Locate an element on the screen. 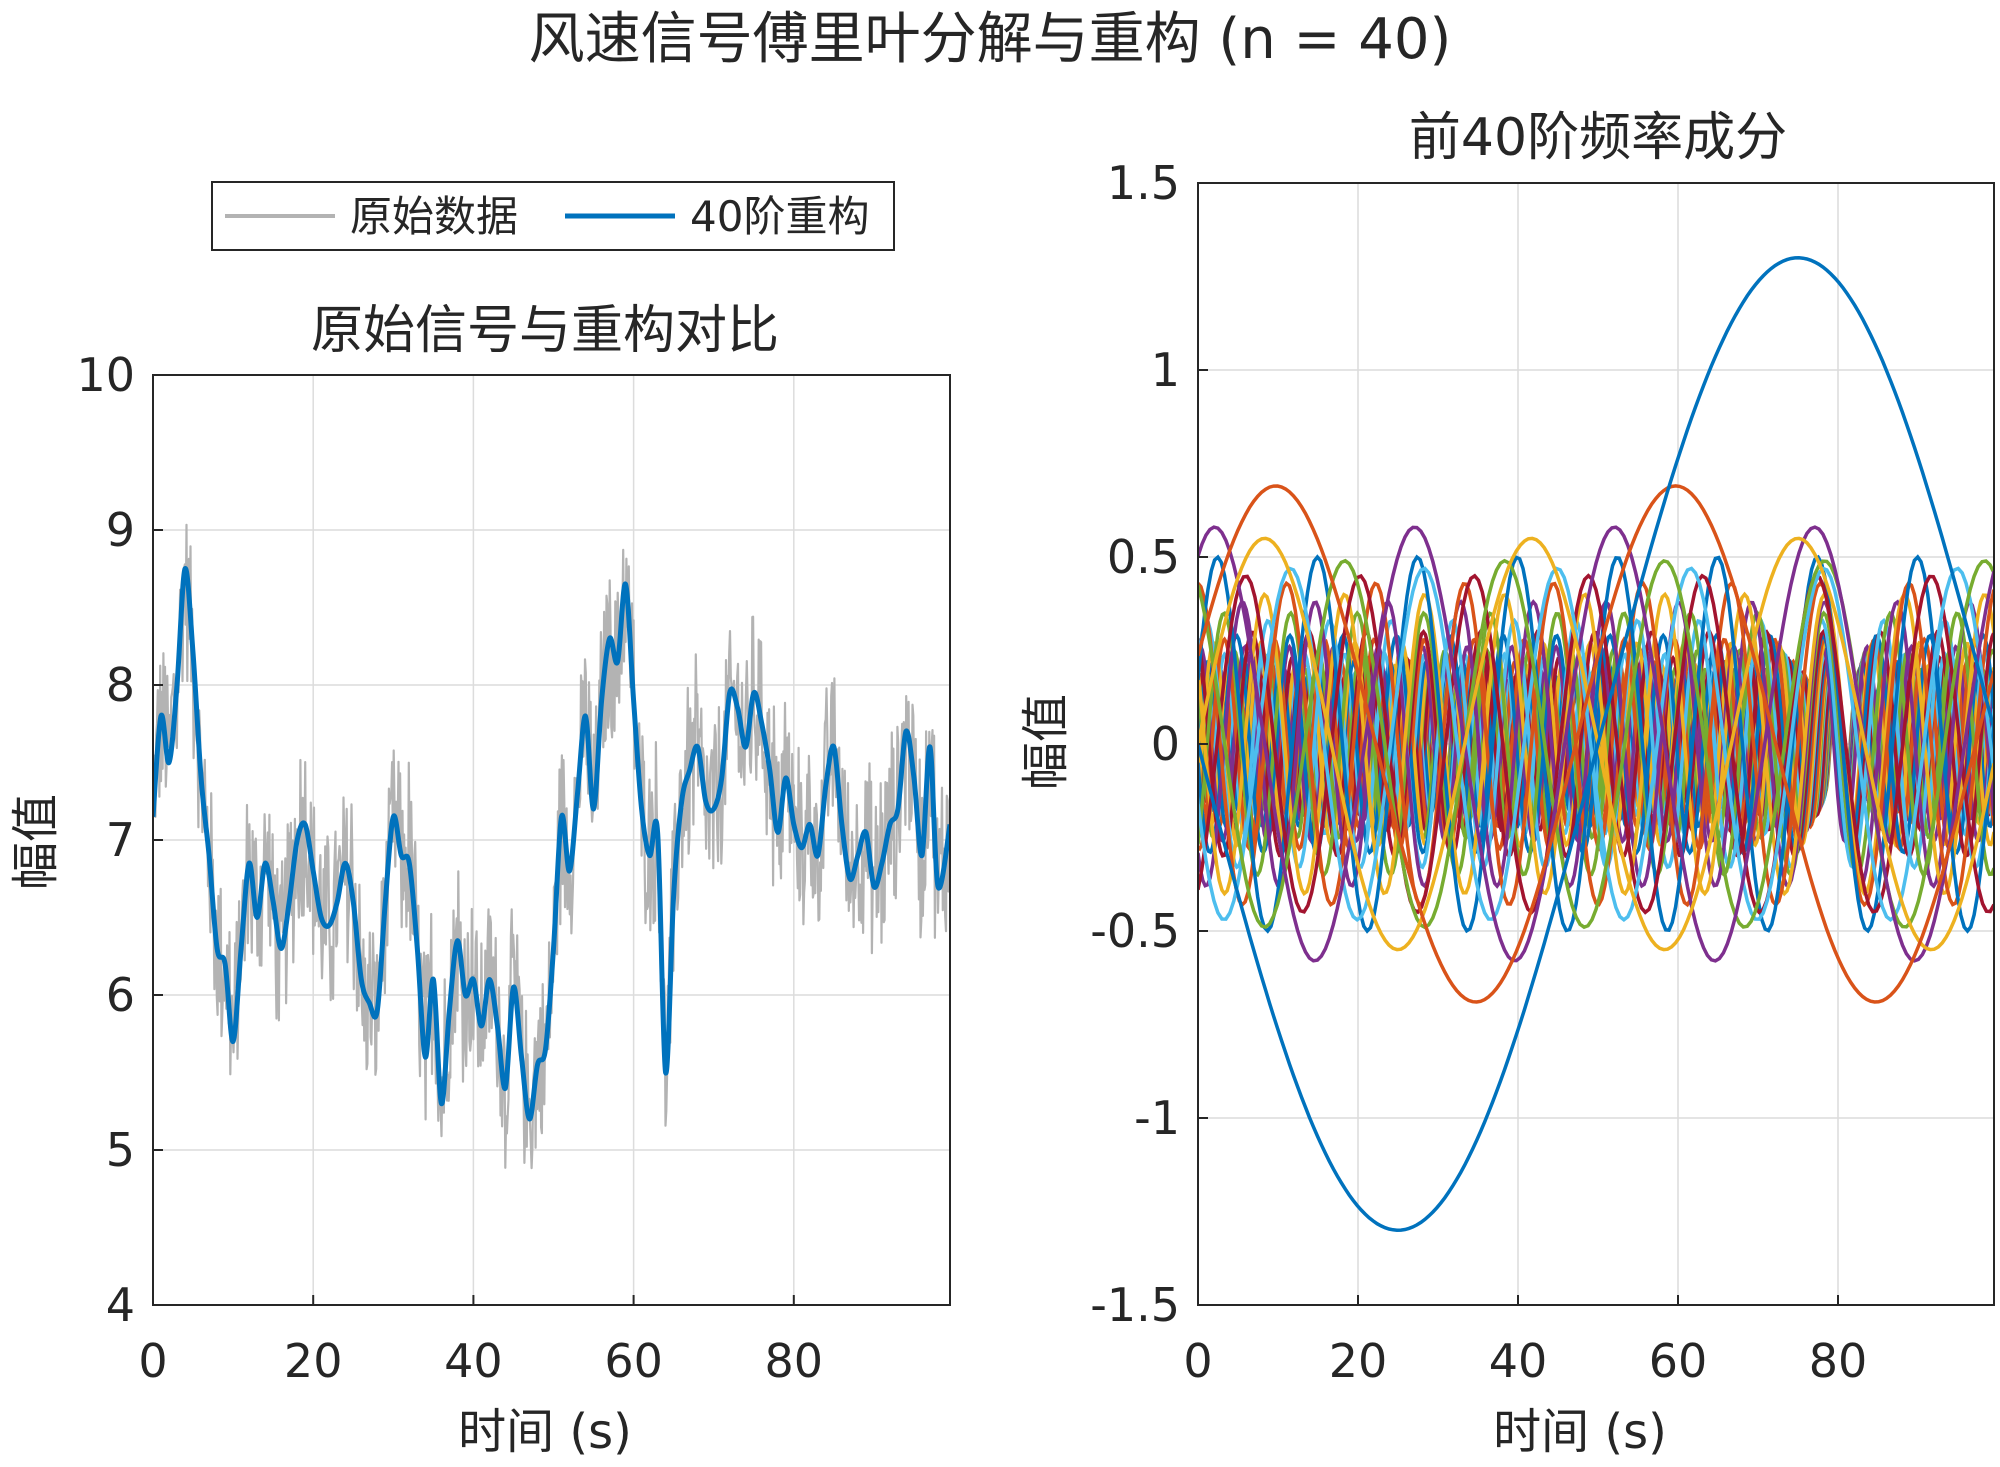 The width and height of the screenshot is (2000, 1467). left-ytick-label: 5 is located at coordinates (120, 1150).